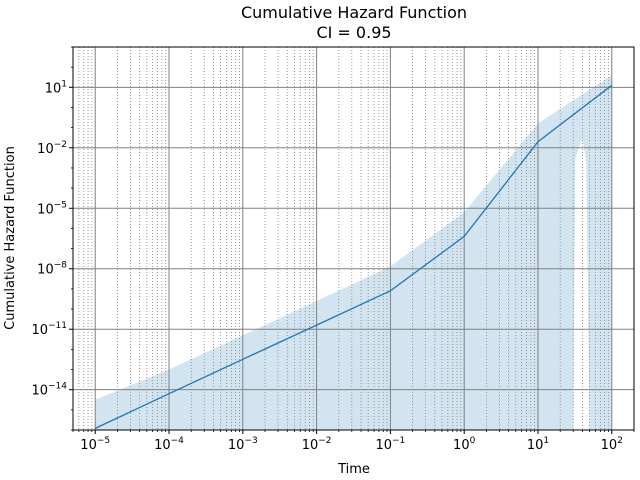 This screenshot has width=640, height=480. What do you see at coordinates (52, 148) in the screenshot?
I see `y-tick-label: 10⁻²` at bounding box center [52, 148].